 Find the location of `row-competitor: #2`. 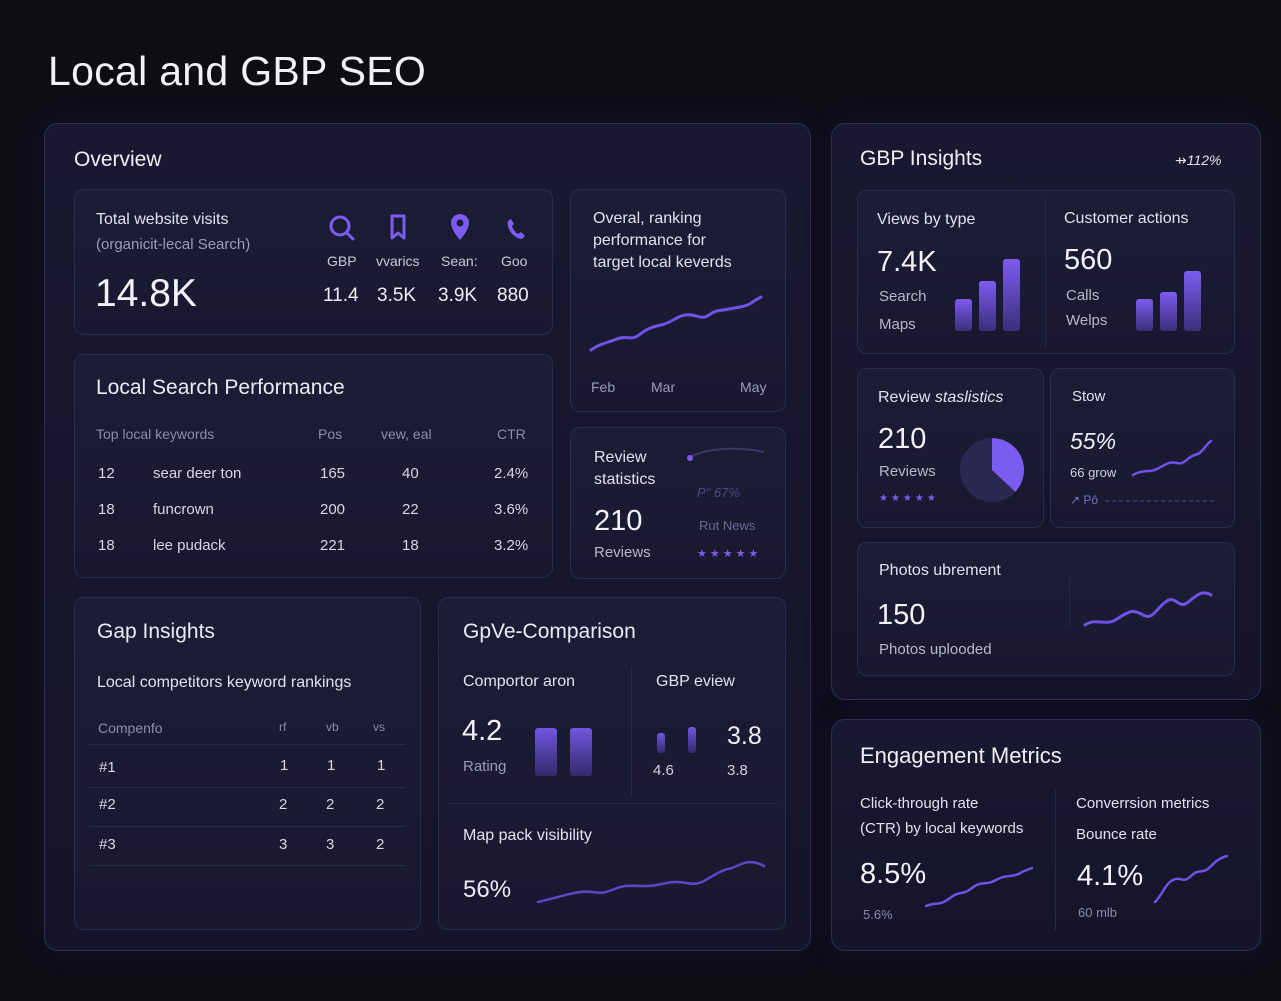

row-competitor: #2 is located at coordinates (107, 804).